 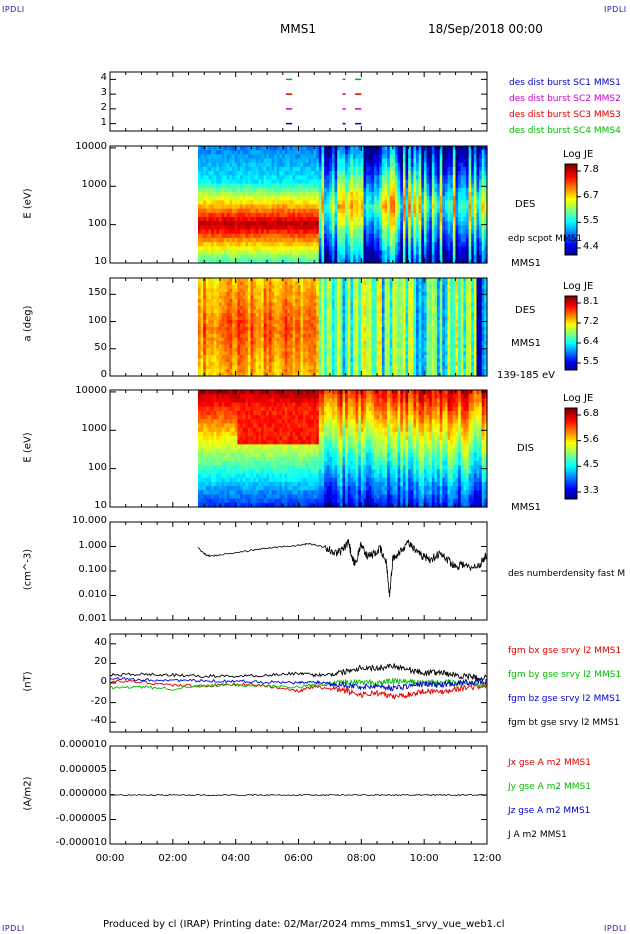 I want to click on des-energy-instrument: DES, so click(x=525, y=204).